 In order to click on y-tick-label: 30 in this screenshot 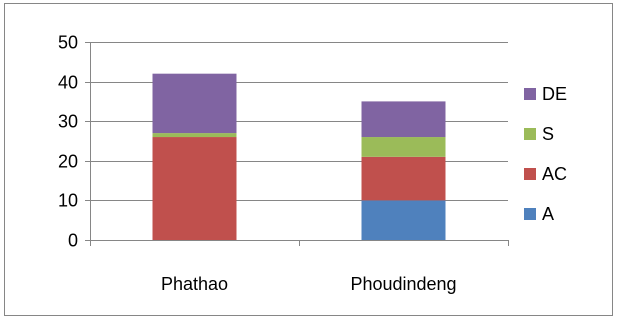, I will do `click(68, 122)`.